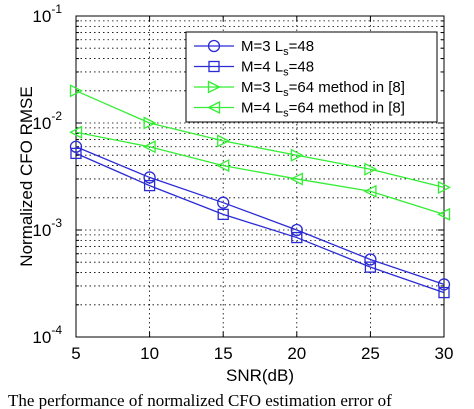 This screenshot has width=474, height=409. I want to click on y-tick-exponent: -4, so click(56, 330).